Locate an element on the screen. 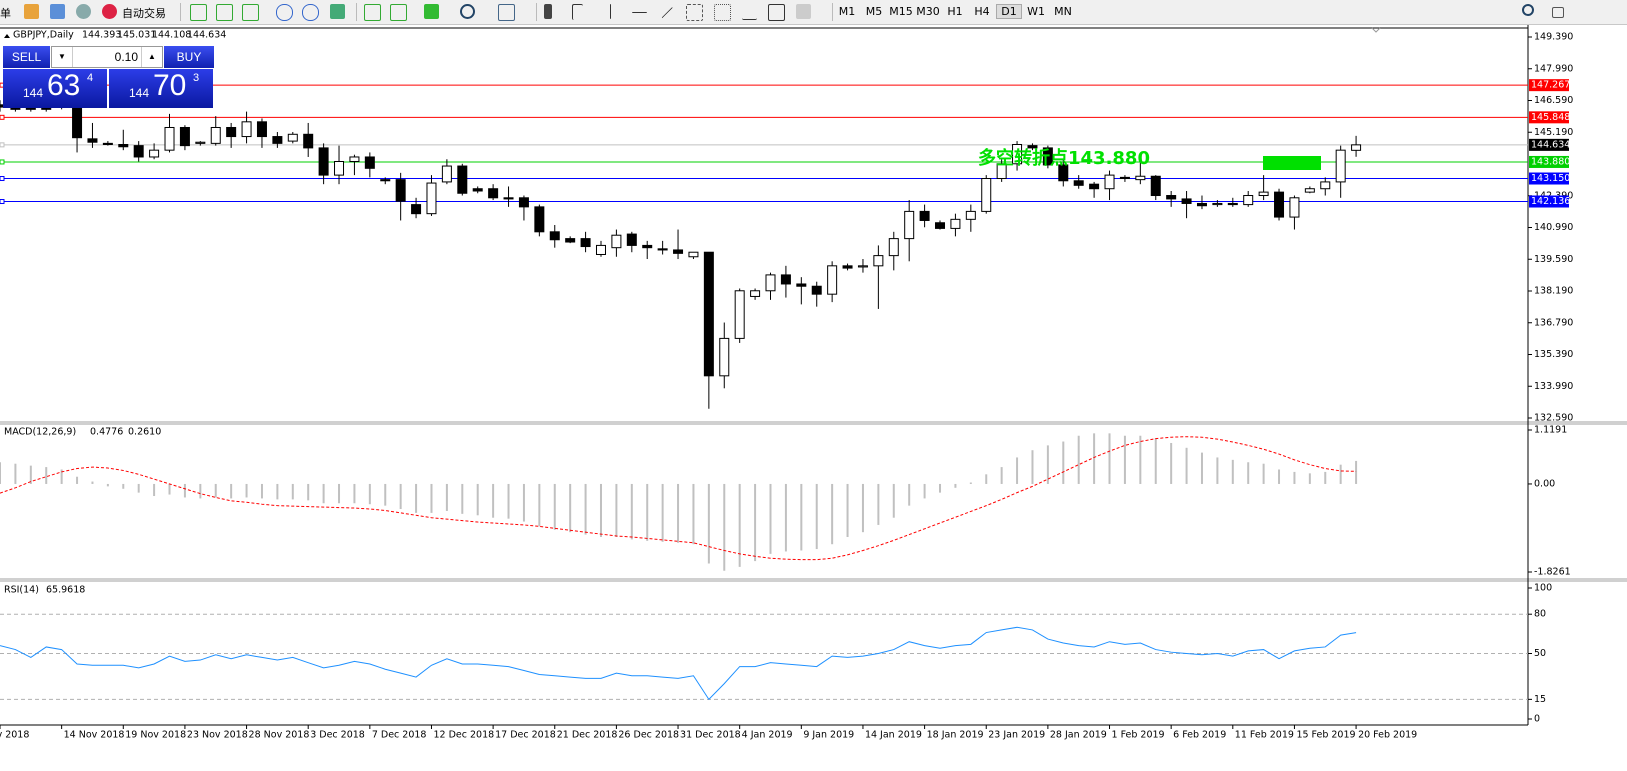 Image resolution: width=1627 pixels, height=771 pixels. y-tick-label: 140.990 is located at coordinates (1553, 227).